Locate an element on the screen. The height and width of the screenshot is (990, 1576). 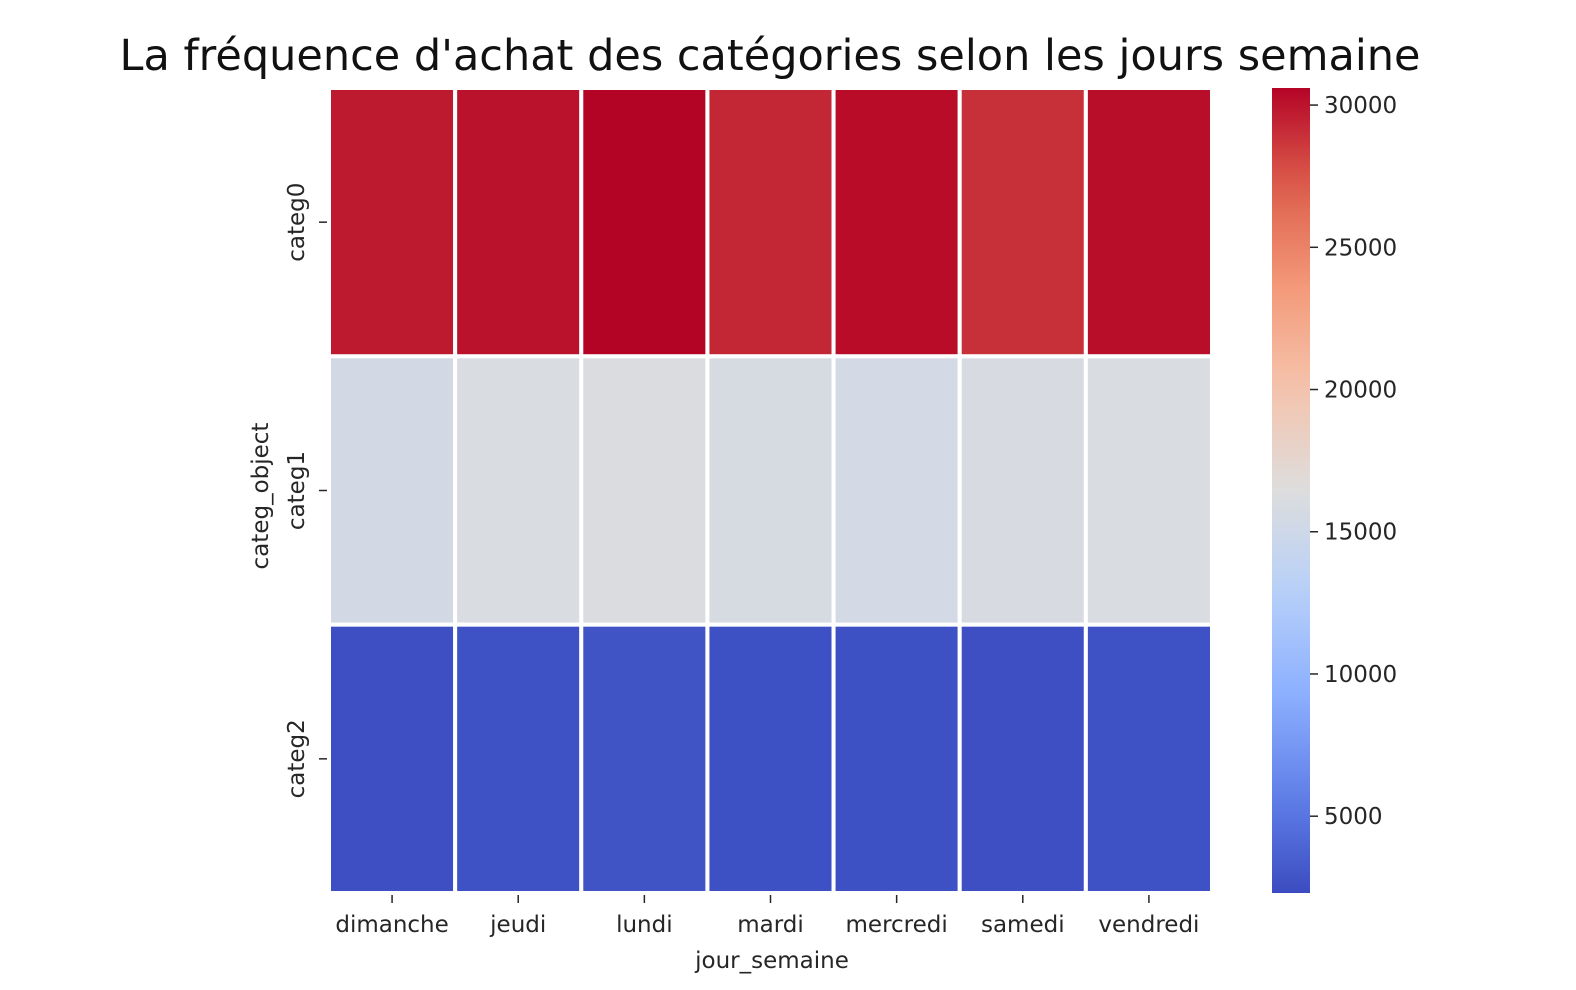
heatmap-cell-categ2-mercredi is located at coordinates (896, 759).